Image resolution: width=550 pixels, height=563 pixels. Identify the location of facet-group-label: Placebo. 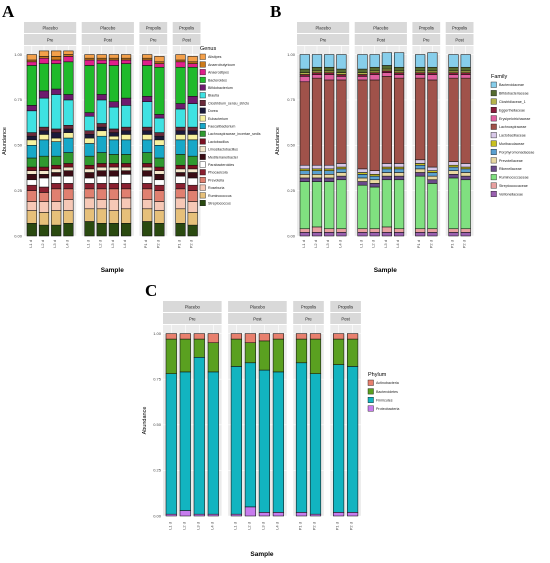
(108, 28).